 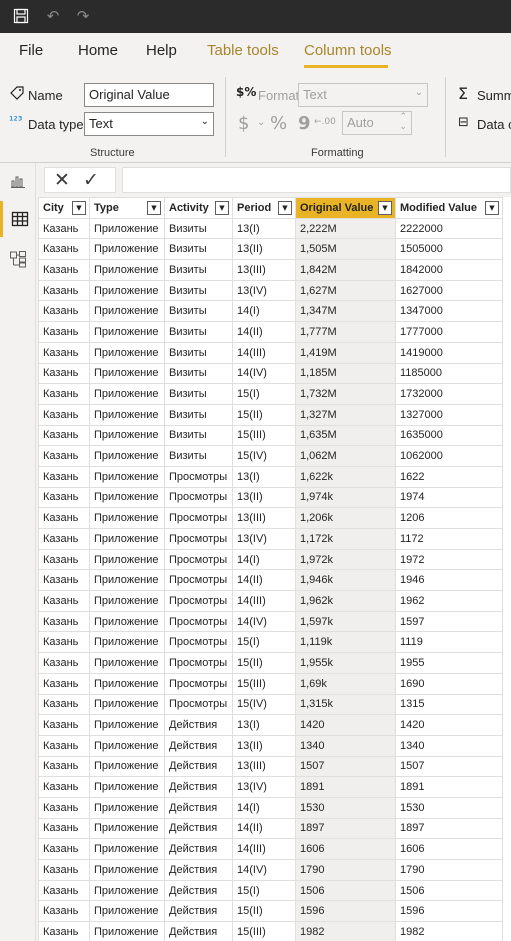 What do you see at coordinates (345, 683) in the screenshot?
I see `table-cell: 1,69k` at bounding box center [345, 683].